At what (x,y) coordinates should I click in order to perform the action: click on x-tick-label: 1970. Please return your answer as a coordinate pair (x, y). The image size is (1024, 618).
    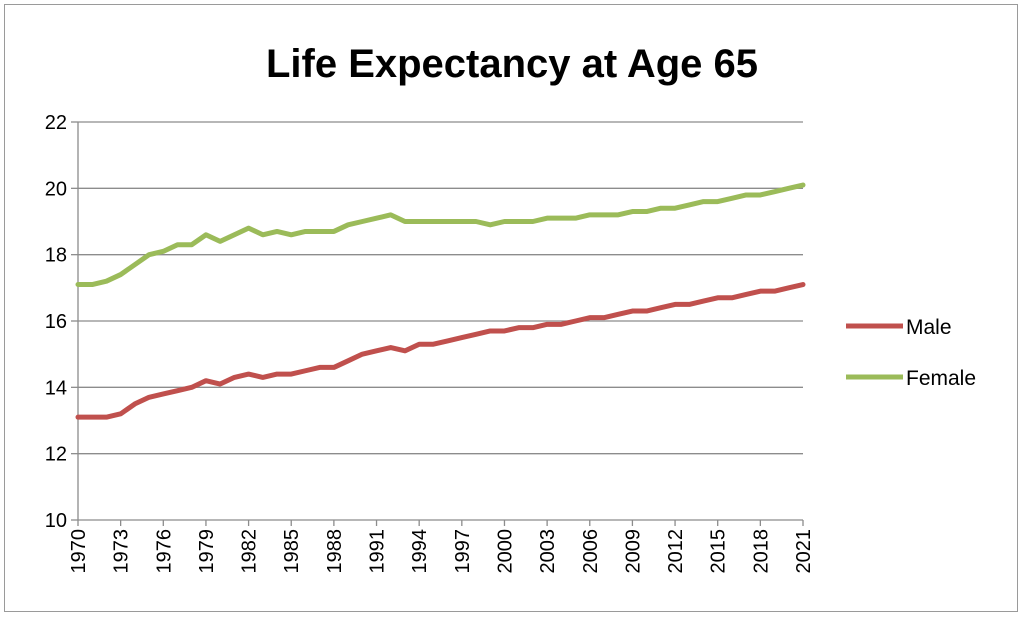
    Looking at the image, I should click on (79, 551).